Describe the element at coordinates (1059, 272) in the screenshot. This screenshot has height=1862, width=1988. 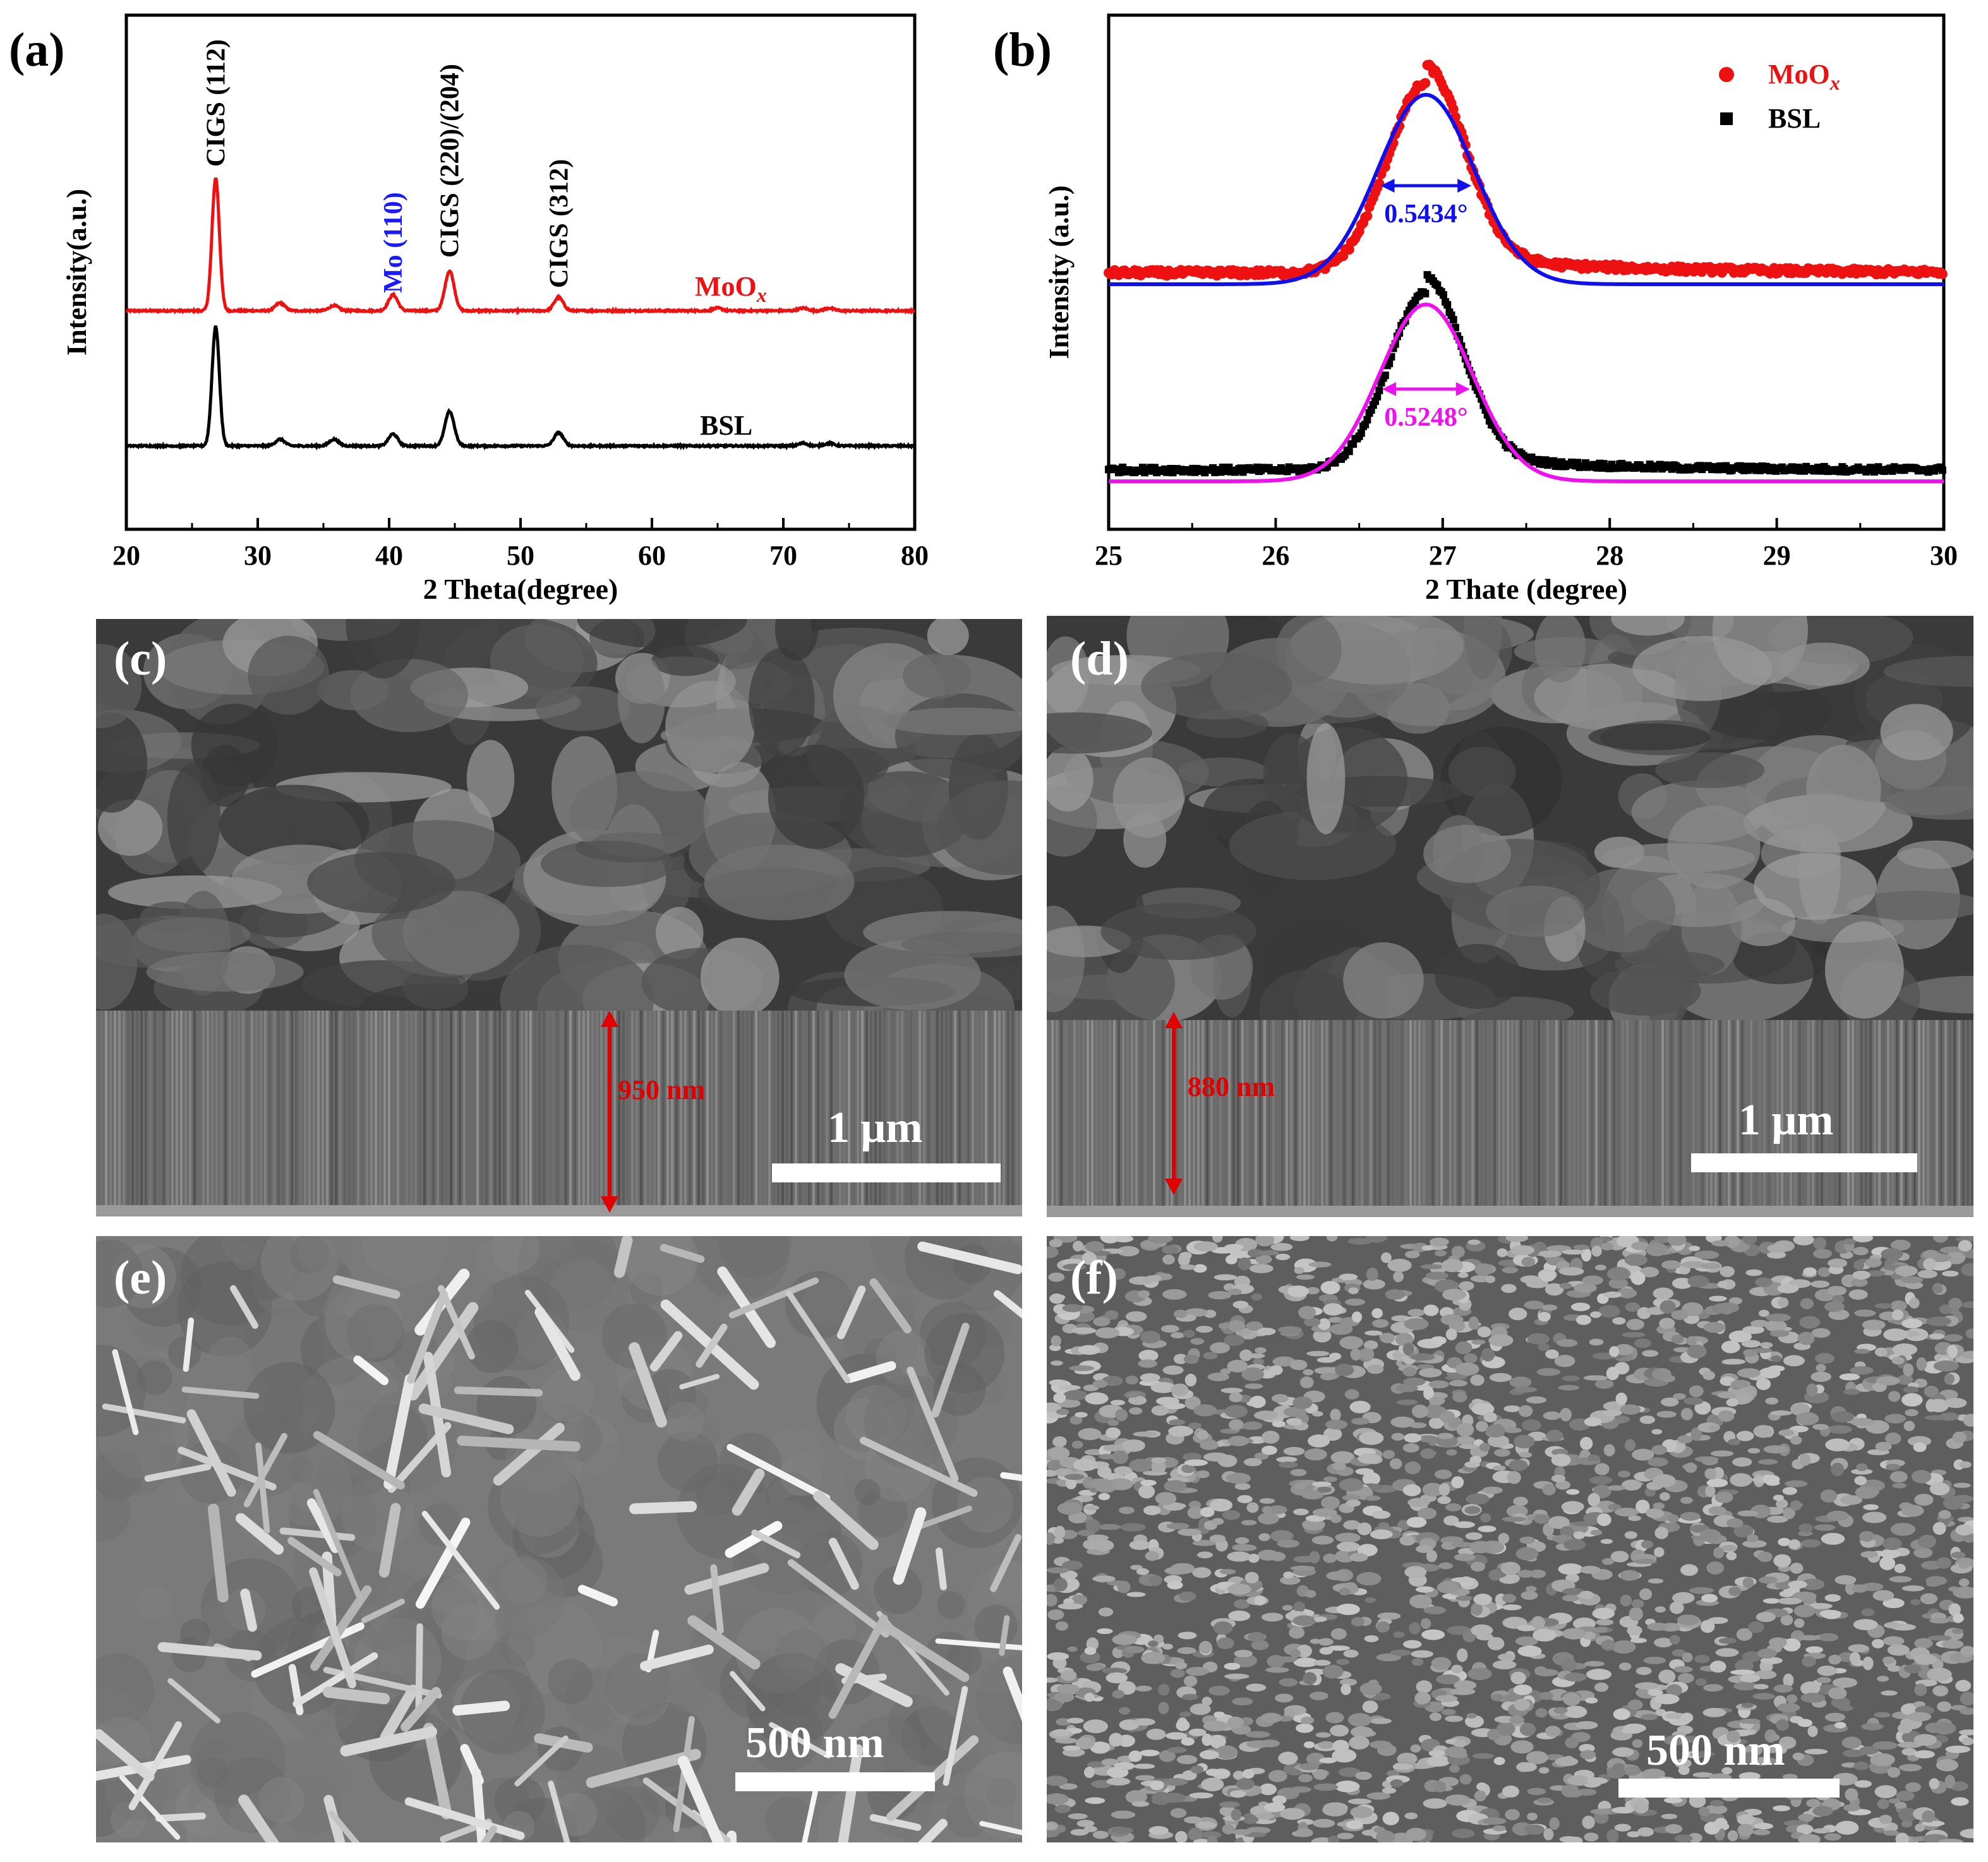
I see `y-axis-label-b: Intensity (a.u.)` at that location.